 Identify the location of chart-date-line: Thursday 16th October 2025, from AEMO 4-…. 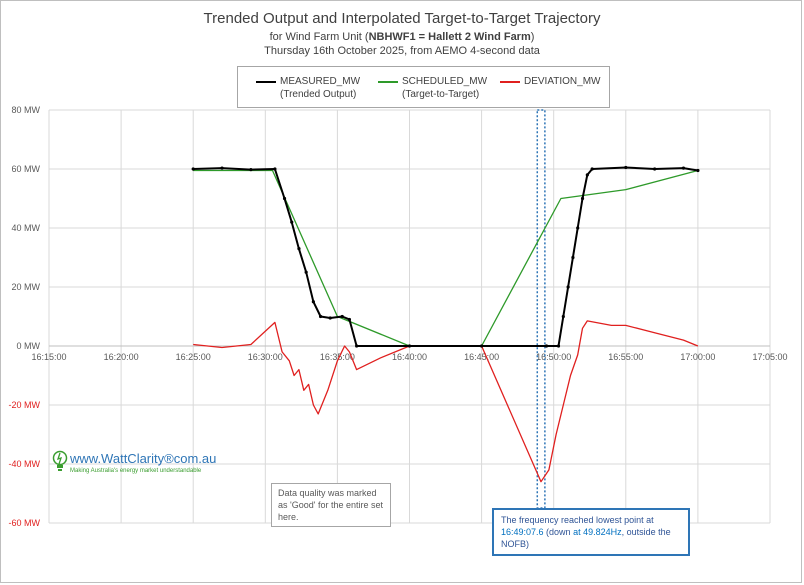
(402, 51).